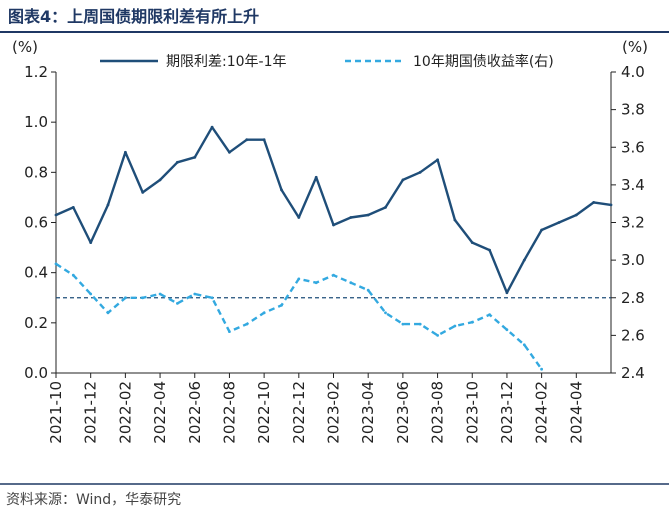 This screenshot has height=514, width=669. Describe the element at coordinates (36, 223) in the screenshot. I see `left-tick-label: 0.6` at that location.